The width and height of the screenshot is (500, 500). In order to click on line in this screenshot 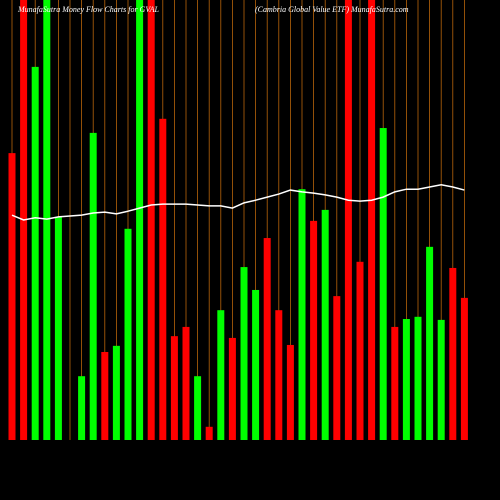, I will do `click(238, 202)`.